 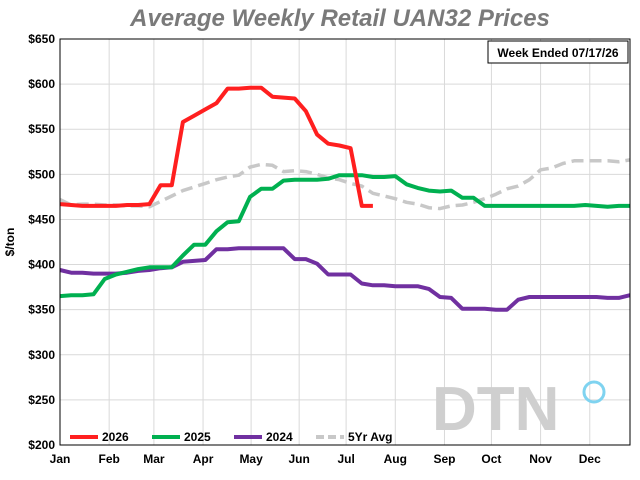 What do you see at coordinates (60, 459) in the screenshot?
I see `x-tick-label: Jan` at bounding box center [60, 459].